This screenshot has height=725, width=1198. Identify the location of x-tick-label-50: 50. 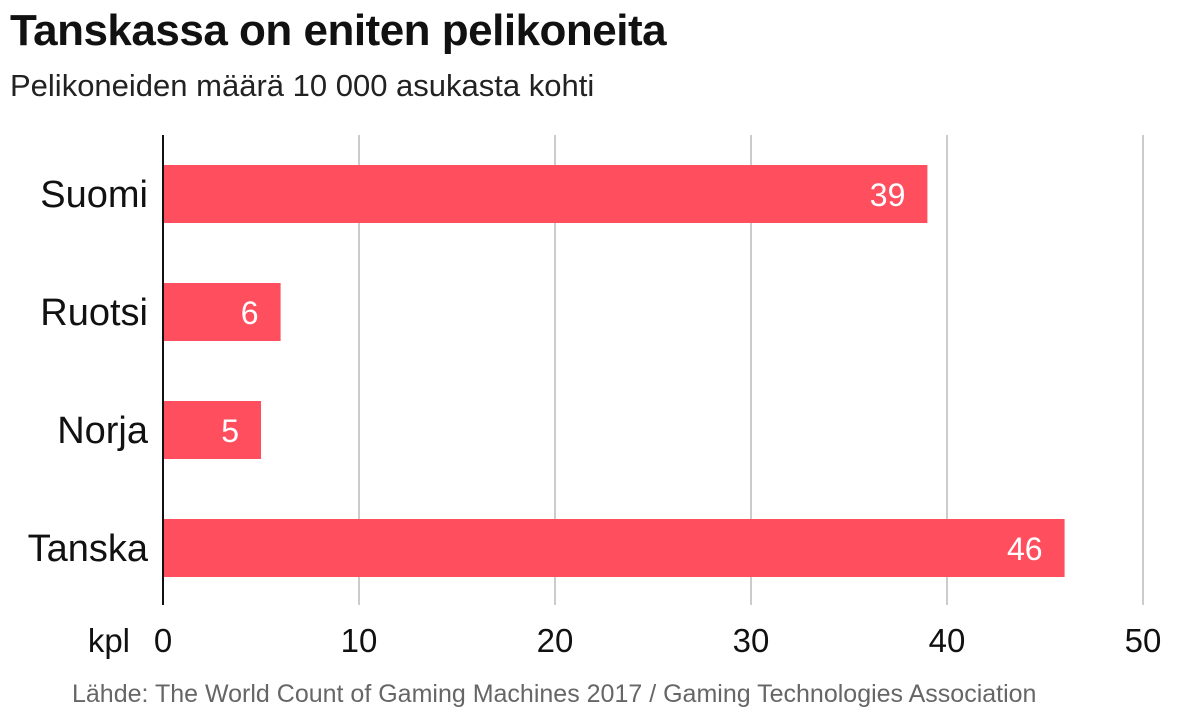
(1143, 640).